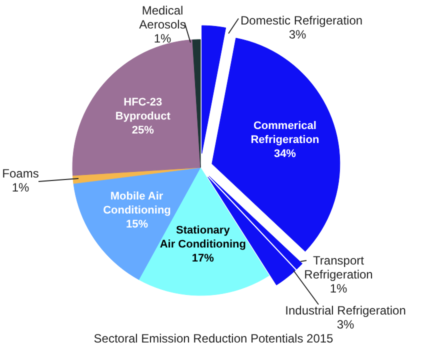  I want to click on slice-label: Foams, so click(20, 173).